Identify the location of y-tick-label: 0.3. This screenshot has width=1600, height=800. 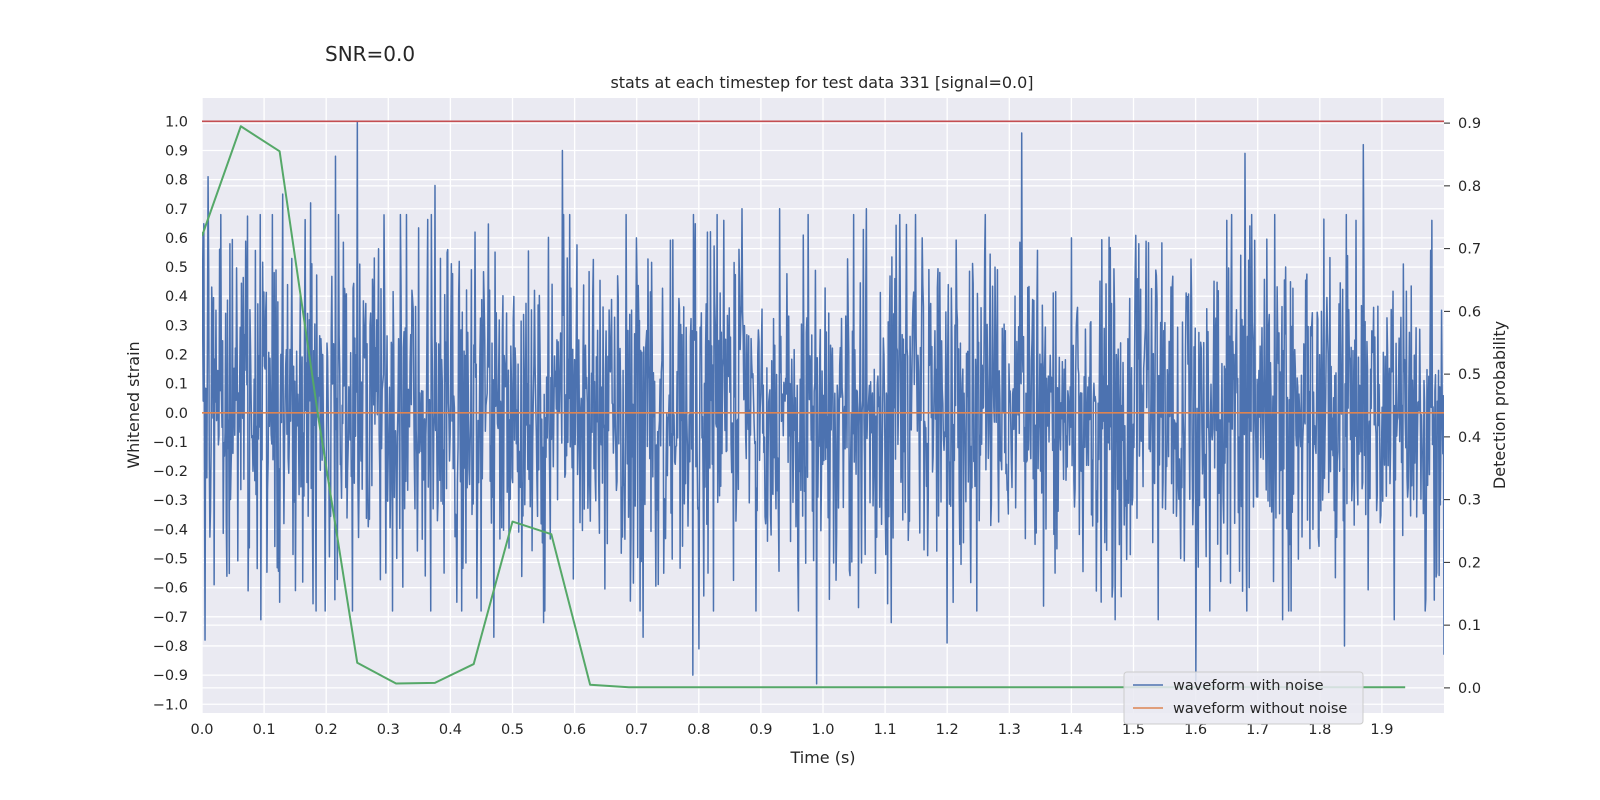
(176, 326).